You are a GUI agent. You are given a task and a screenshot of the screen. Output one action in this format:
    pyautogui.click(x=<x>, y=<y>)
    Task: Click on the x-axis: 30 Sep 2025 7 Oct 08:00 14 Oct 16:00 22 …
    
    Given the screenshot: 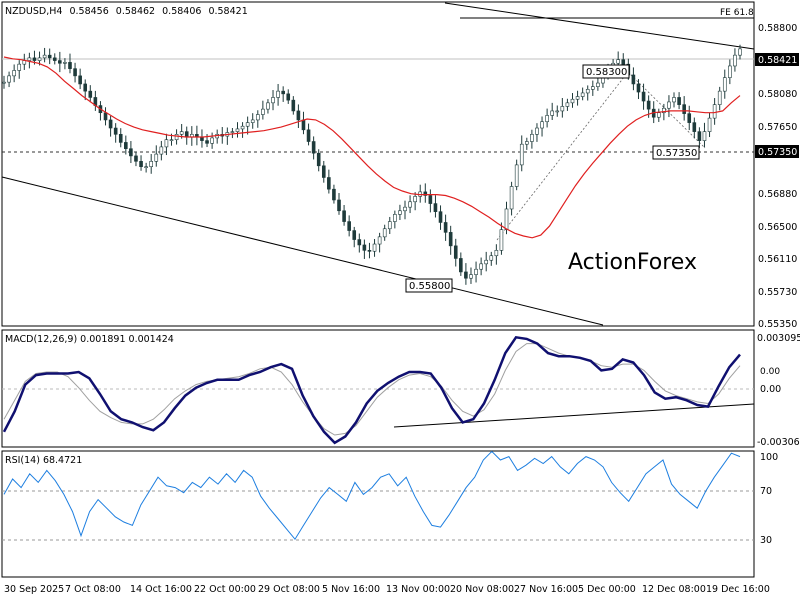 What is the action you would take?
    pyautogui.click(x=387, y=589)
    